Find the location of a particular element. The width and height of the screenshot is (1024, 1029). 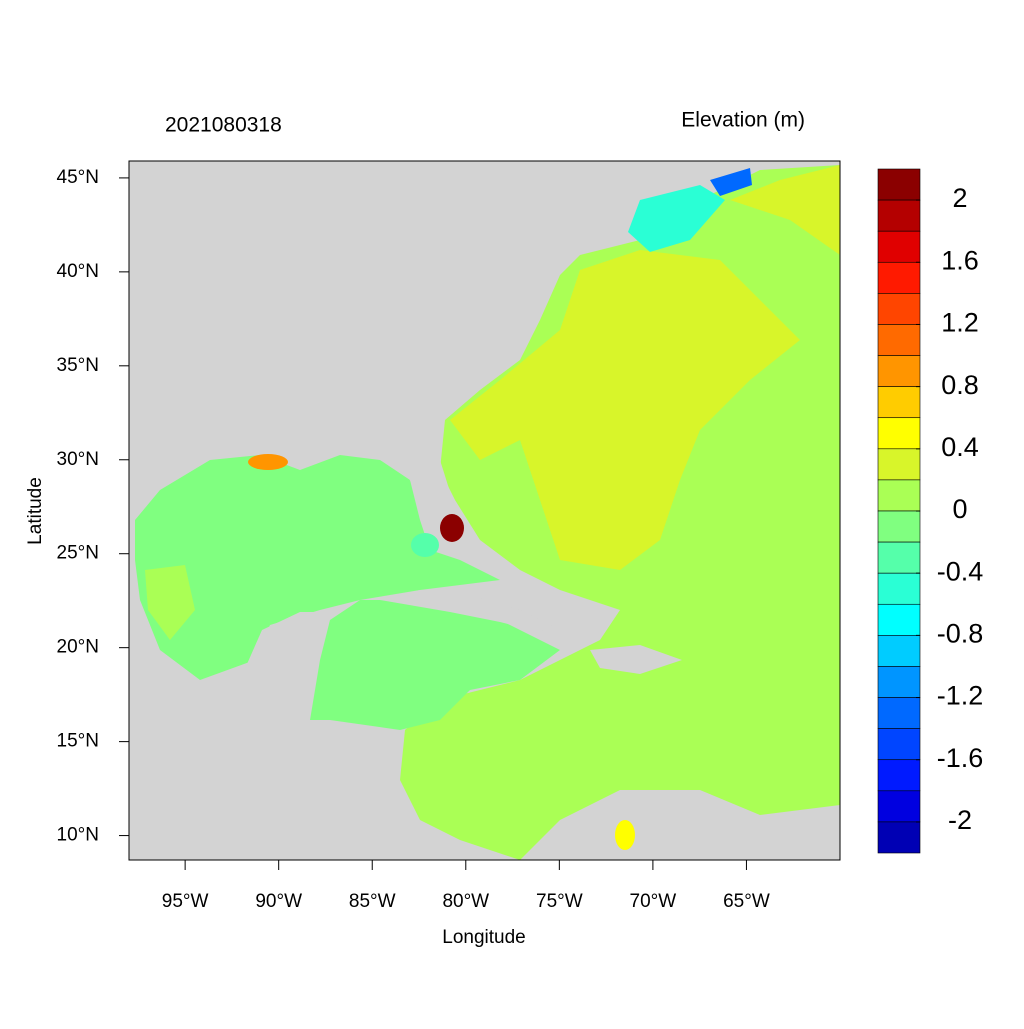

x-tick-label: 65°W is located at coordinates (746, 901).